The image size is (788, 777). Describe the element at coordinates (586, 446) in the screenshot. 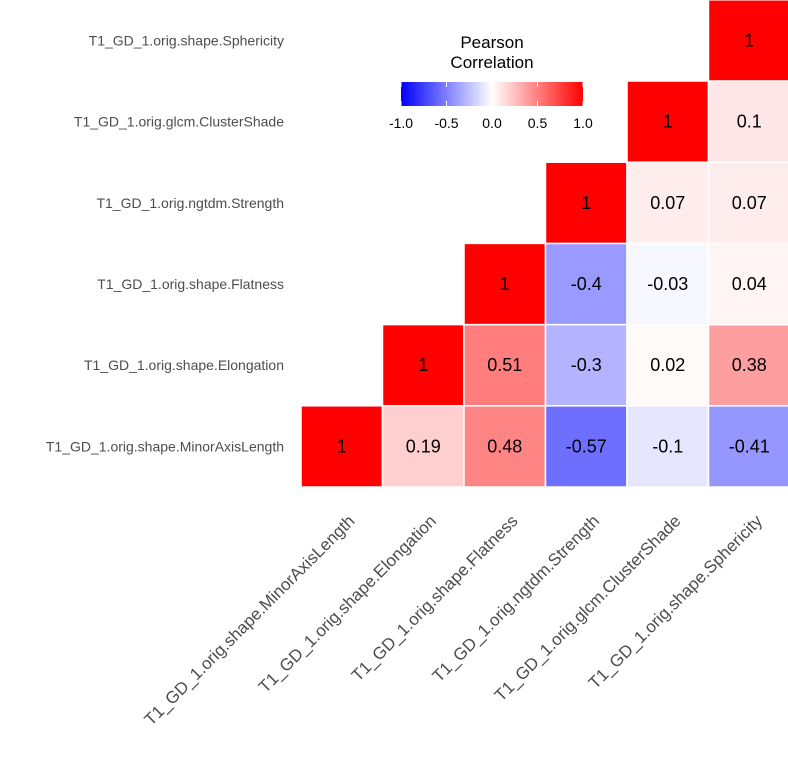

I see `cell-value-label: -0.57` at that location.